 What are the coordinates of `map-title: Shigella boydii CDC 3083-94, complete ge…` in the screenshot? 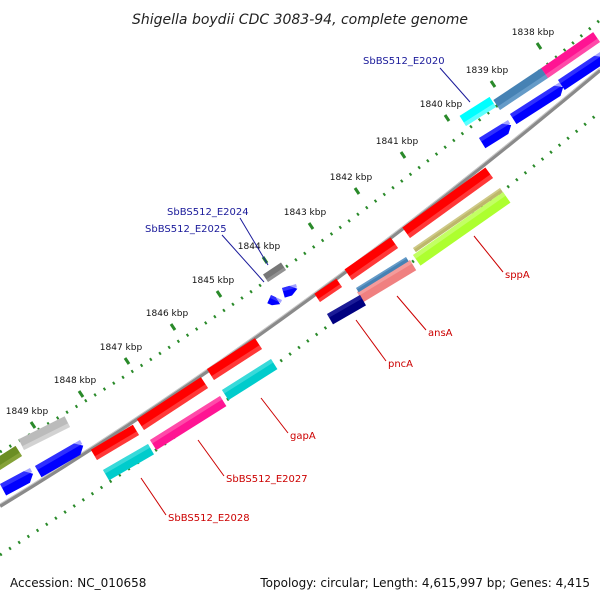 It's located at (300, 20).